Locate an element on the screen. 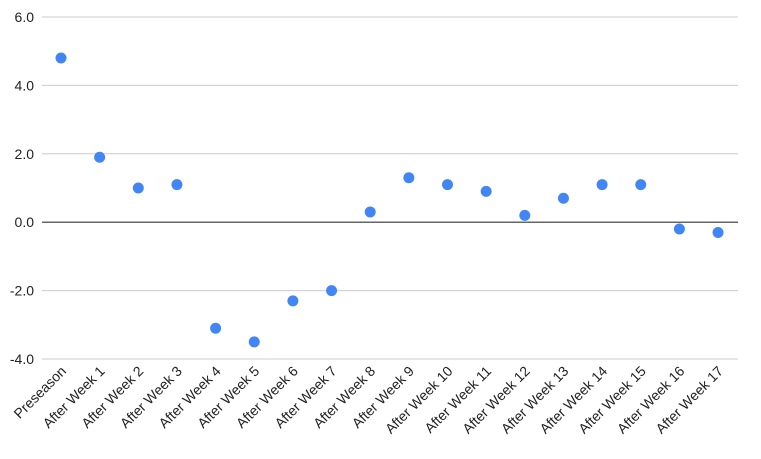 The height and width of the screenshot is (459, 761). x-tick-label: After Week 15 is located at coordinates (612, 400).